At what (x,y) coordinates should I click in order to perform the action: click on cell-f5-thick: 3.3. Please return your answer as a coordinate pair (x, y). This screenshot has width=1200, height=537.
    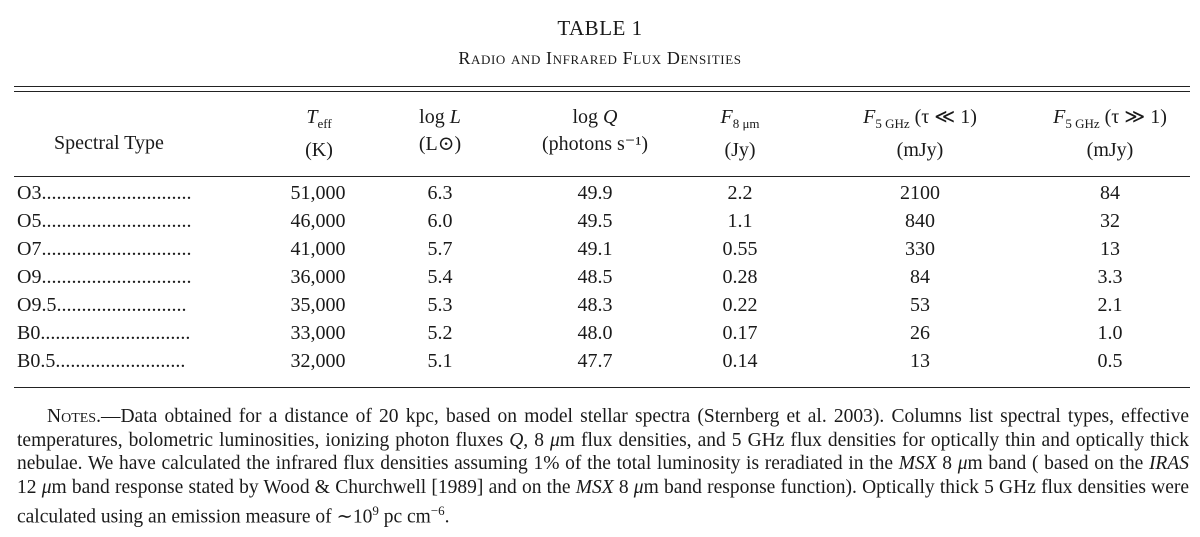
    Looking at the image, I should click on (1110, 277).